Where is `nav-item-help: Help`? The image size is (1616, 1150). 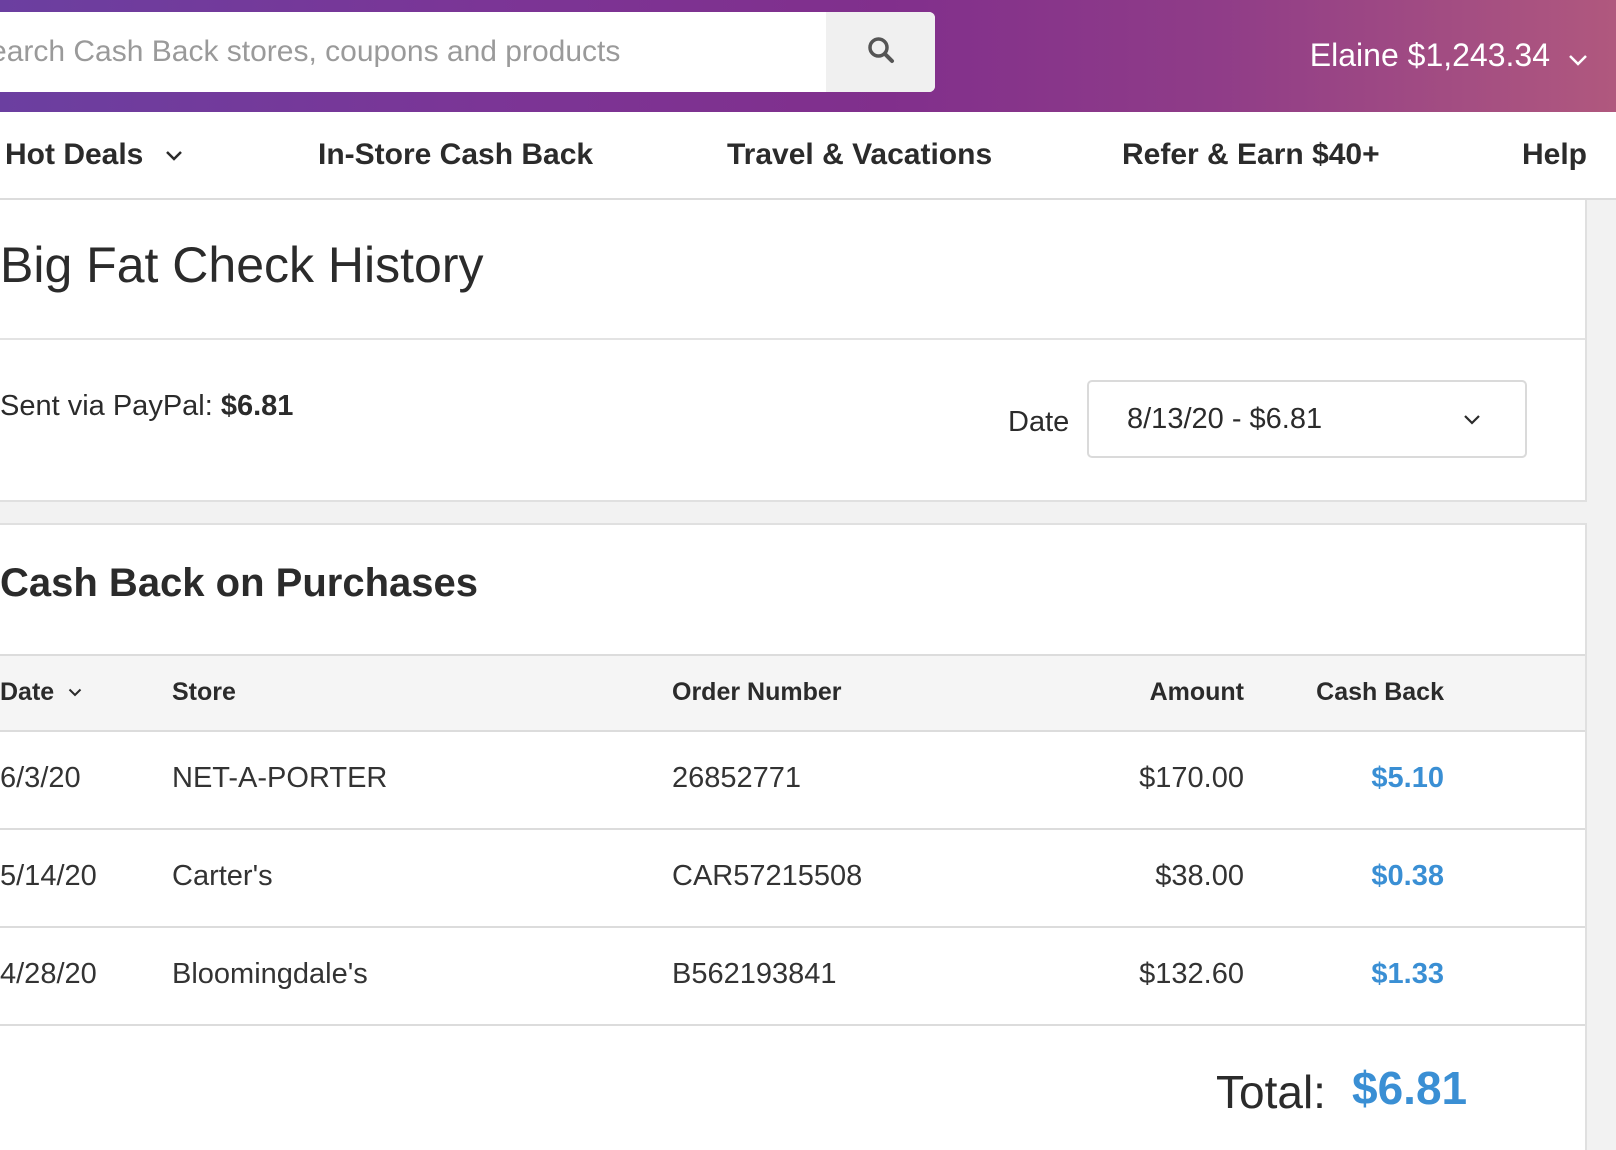
nav-item-help: Help is located at coordinates (1554, 155).